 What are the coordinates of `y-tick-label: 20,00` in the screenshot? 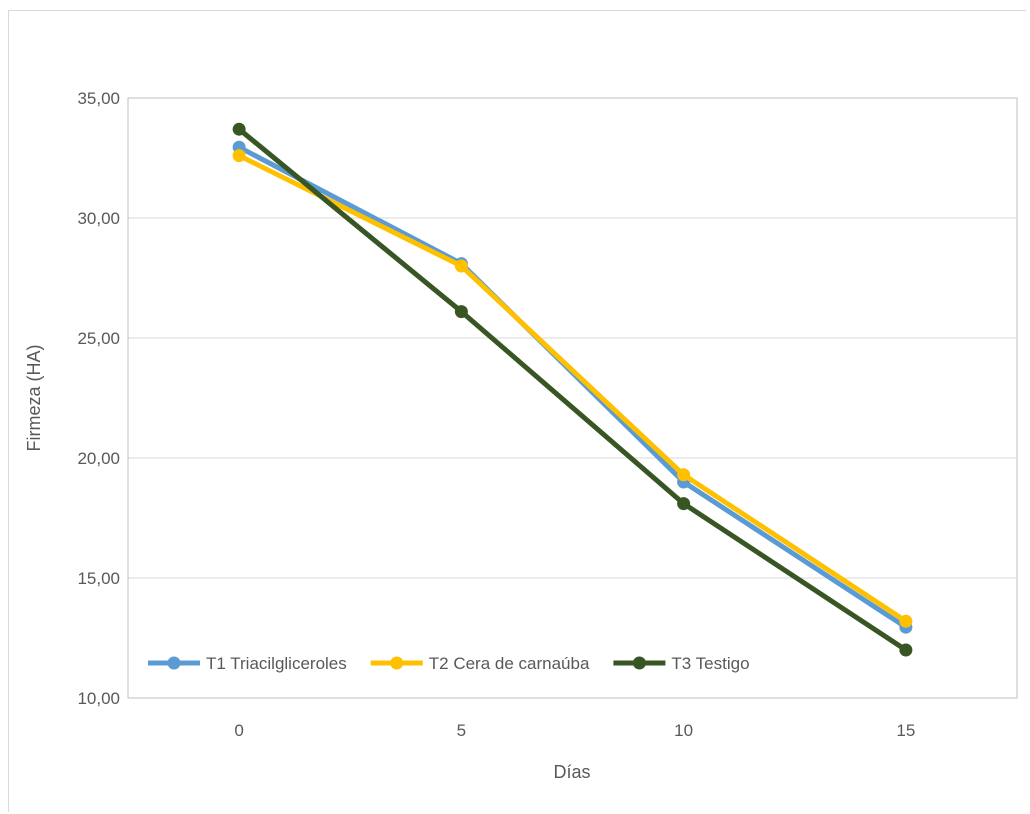 It's located at (98, 458).